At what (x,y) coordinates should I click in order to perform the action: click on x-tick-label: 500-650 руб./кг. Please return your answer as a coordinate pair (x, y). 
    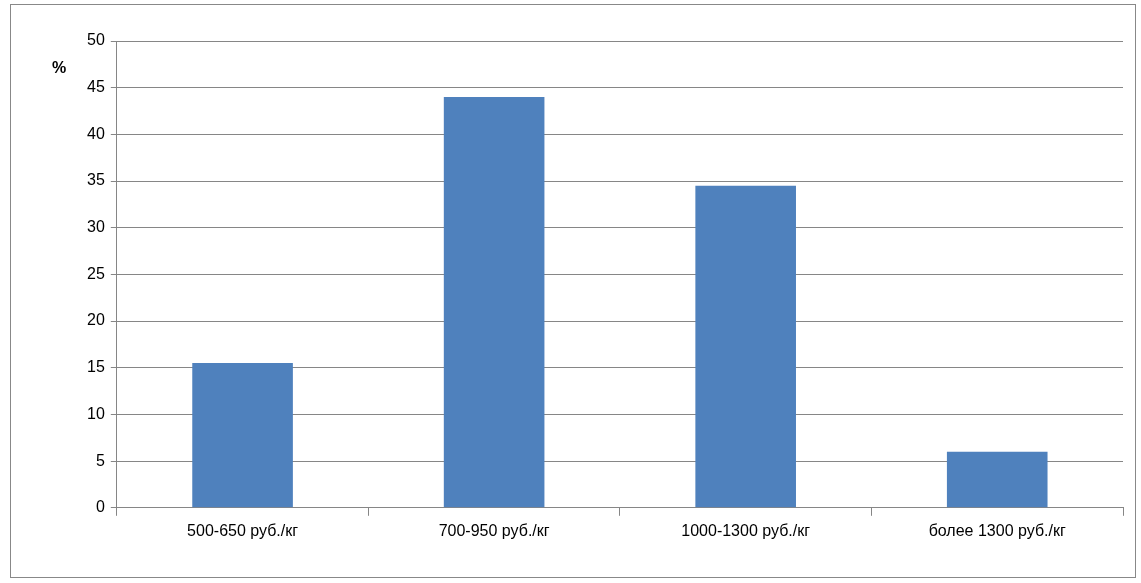
    Looking at the image, I should click on (243, 530).